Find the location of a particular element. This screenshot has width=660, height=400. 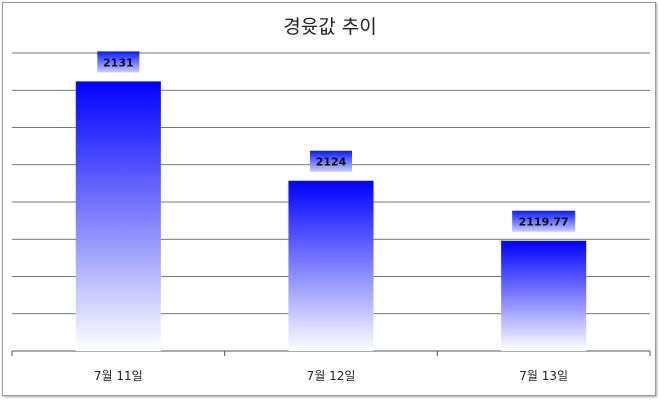

x-tick-label: 7월 11일 is located at coordinates (118, 376).